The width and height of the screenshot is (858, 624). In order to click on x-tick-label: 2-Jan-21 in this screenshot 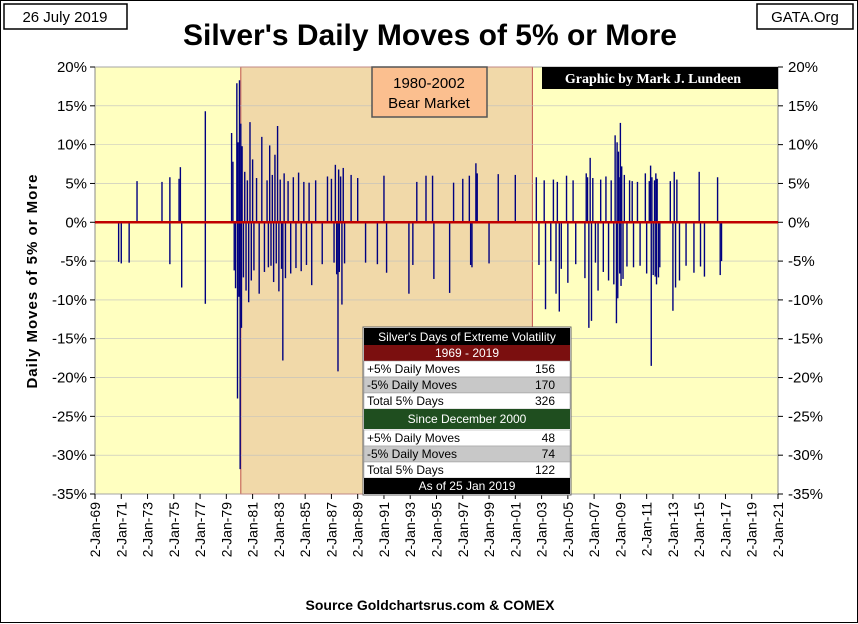, I will do `click(778, 529)`.